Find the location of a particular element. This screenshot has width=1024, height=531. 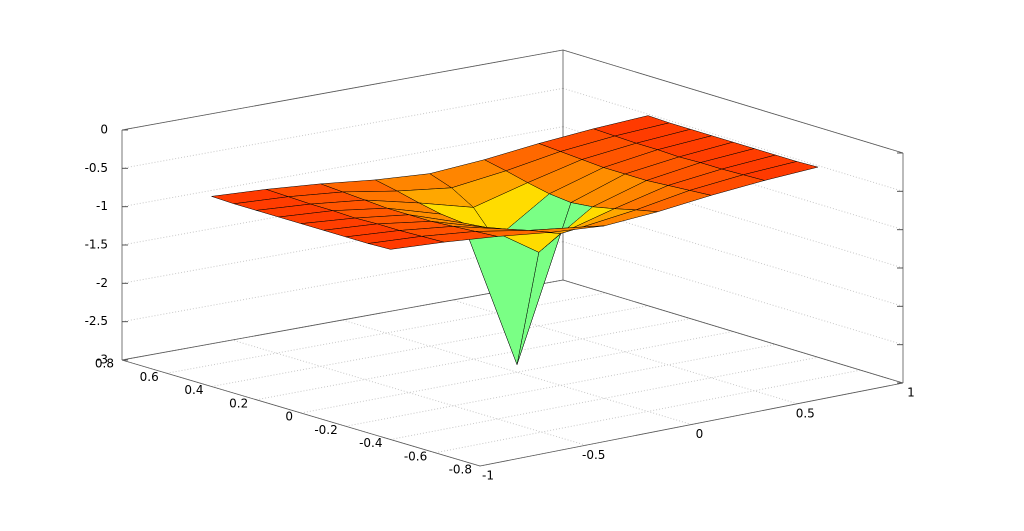

z-tick-label: 0 is located at coordinates (104, 130).